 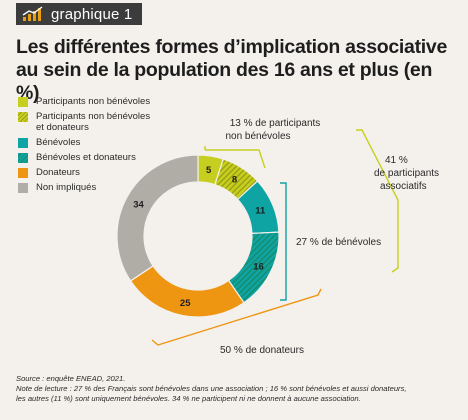 What do you see at coordinates (23, 143) in the screenshot?
I see `legend-swatch-teal` at bounding box center [23, 143].